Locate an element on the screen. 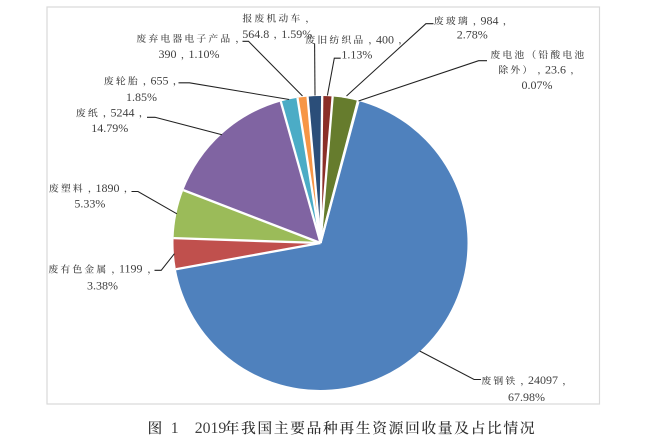 Image resolution: width=648 pixels, height=440 pixels. svg-text: 2019 is located at coordinates (211, 428).